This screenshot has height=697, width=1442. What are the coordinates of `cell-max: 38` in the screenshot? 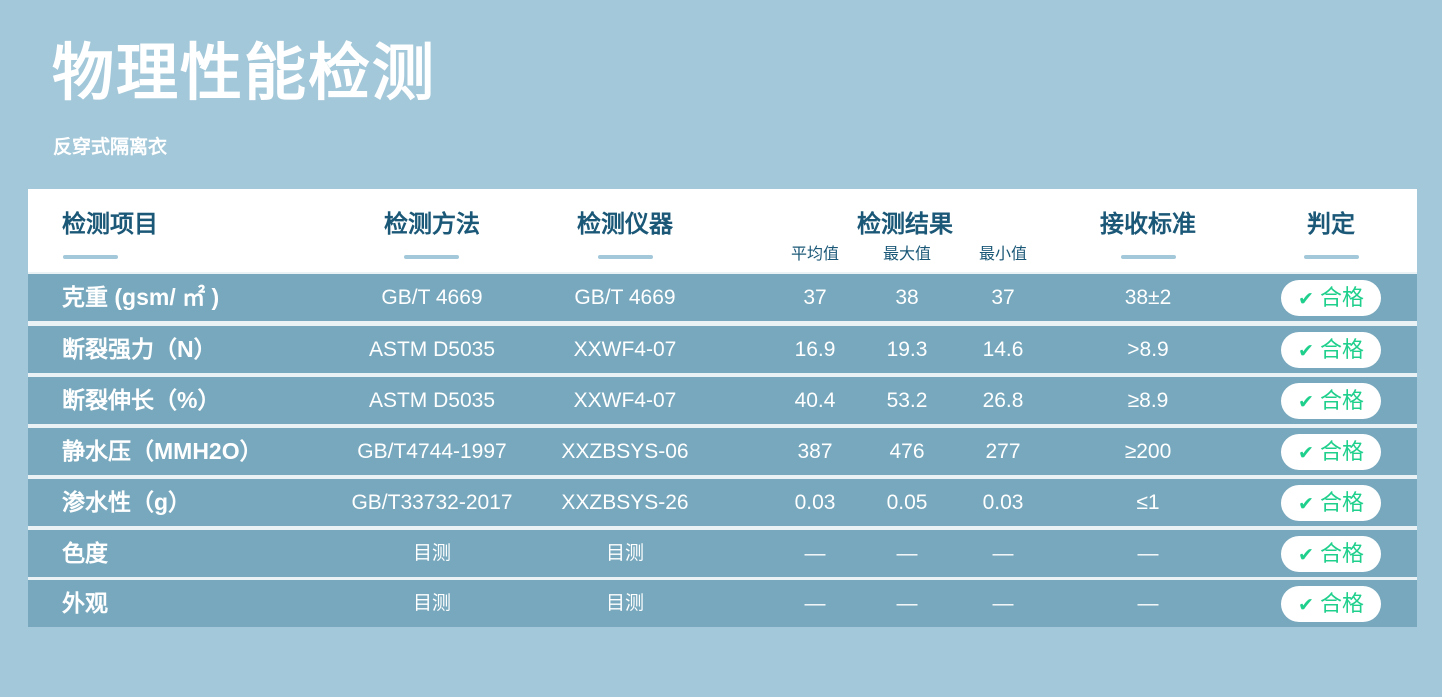 It's located at (907, 297).